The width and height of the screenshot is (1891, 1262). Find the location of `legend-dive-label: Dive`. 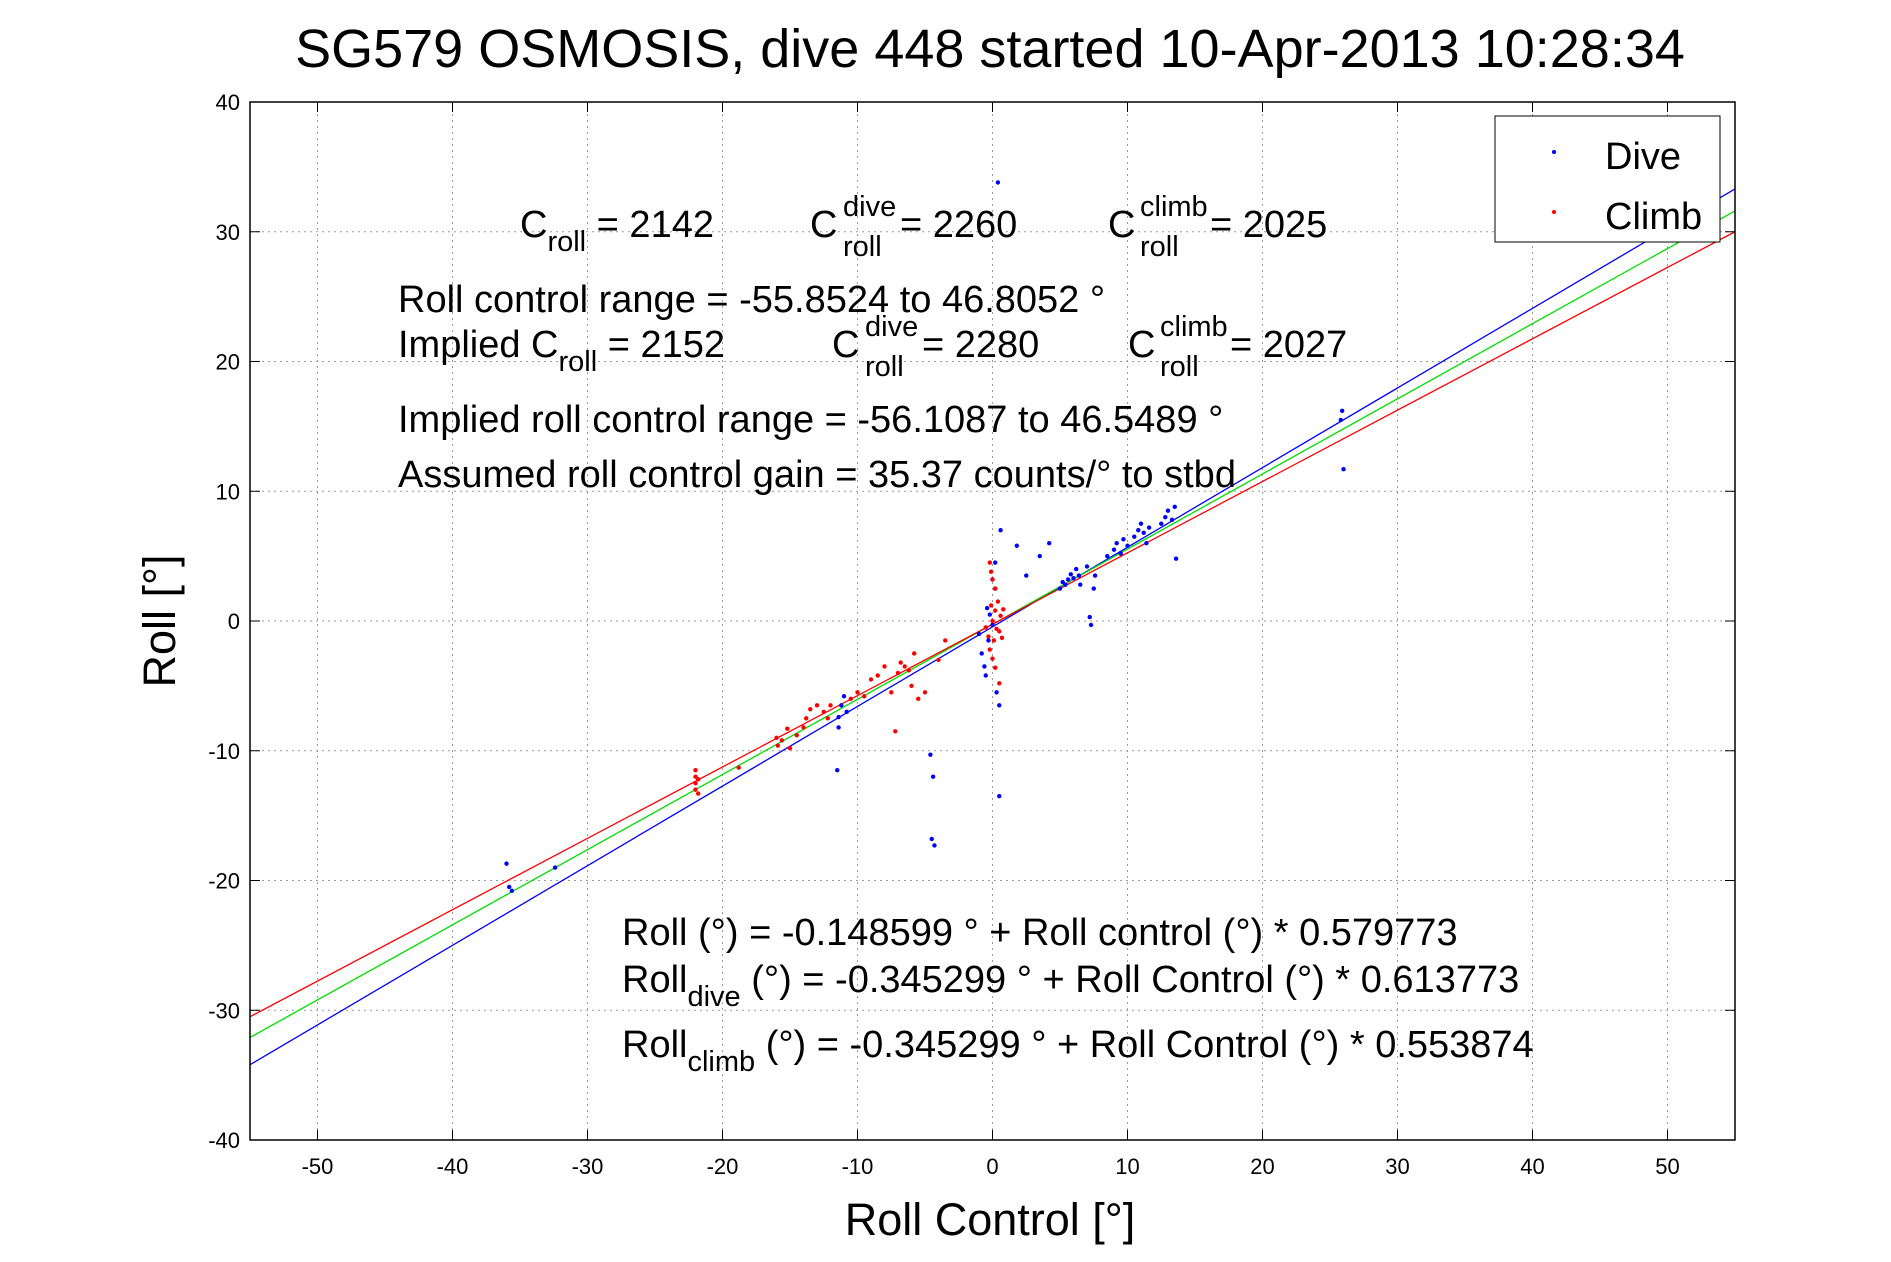

legend-dive-label: Dive is located at coordinates (1643, 157).